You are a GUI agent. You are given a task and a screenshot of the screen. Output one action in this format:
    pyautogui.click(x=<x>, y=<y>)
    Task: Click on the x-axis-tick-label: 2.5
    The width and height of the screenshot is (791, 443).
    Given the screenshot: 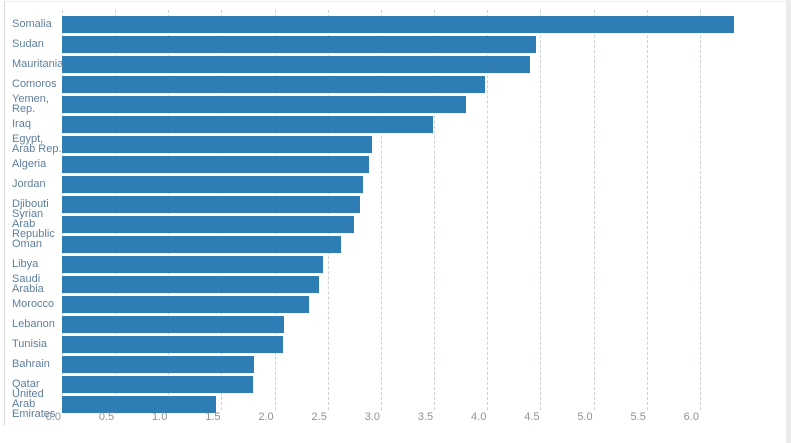 What is the action you would take?
    pyautogui.click(x=319, y=417)
    